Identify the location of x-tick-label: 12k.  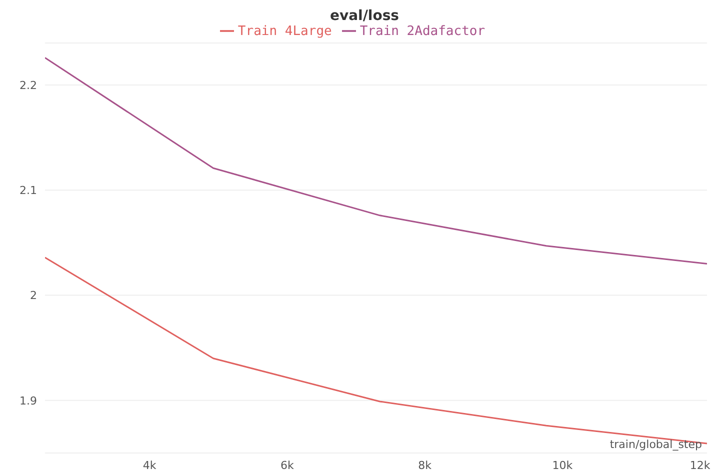
(700, 465).